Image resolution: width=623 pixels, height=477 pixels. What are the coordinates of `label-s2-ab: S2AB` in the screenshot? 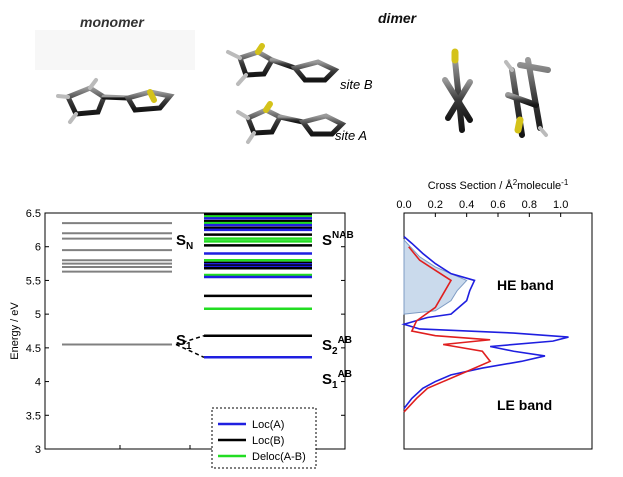 It's located at (337, 346).